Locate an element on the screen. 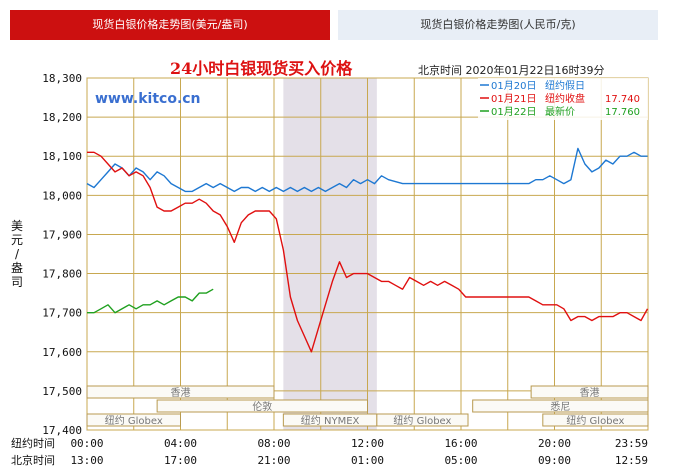  y-tick-label: 17,600 is located at coordinates (62, 352).